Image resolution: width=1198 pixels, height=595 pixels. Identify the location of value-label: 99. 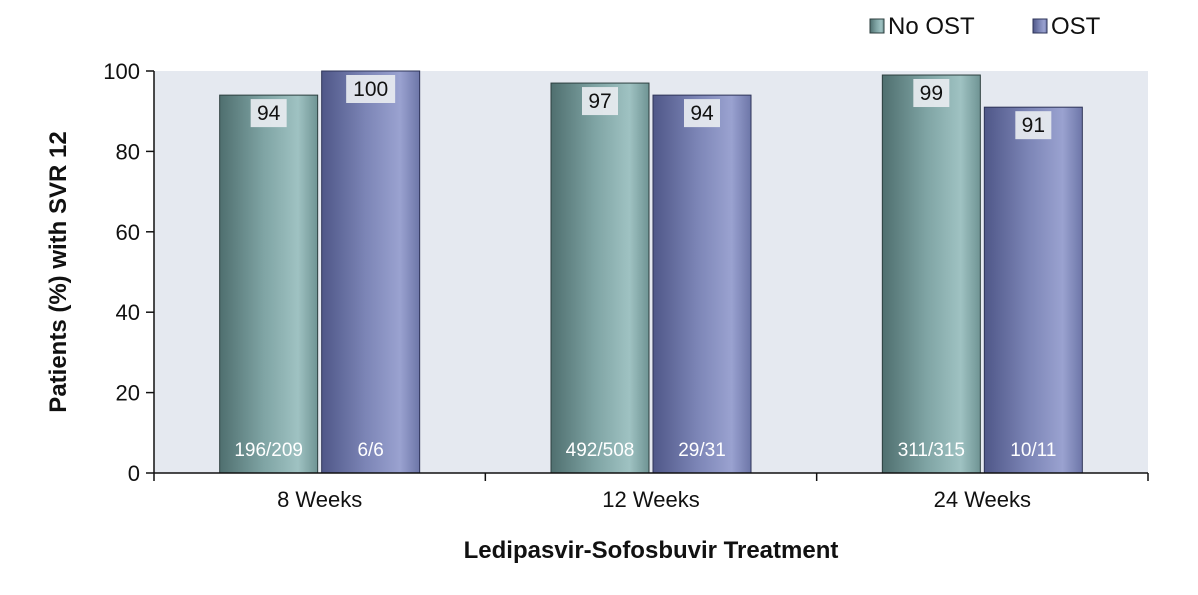
(931, 93).